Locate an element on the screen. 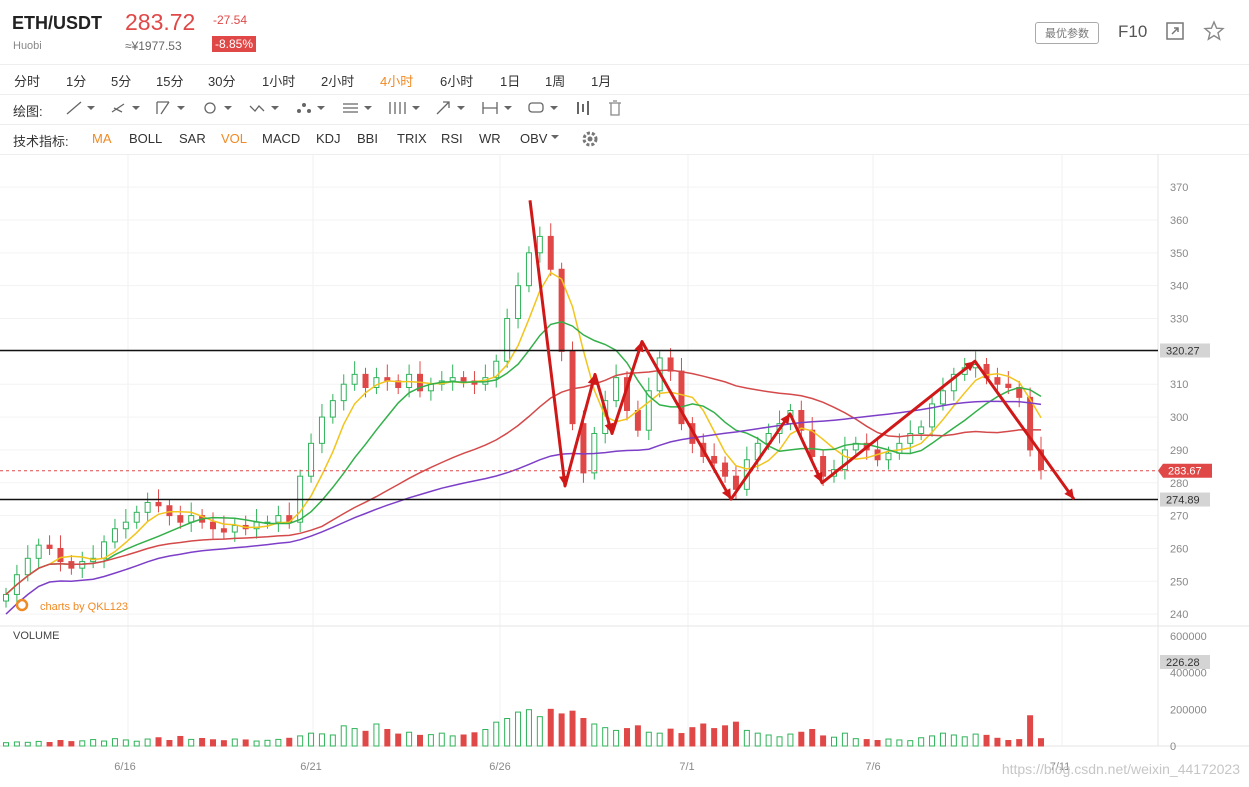  date-label: 7/6 is located at coordinates (872, 767).